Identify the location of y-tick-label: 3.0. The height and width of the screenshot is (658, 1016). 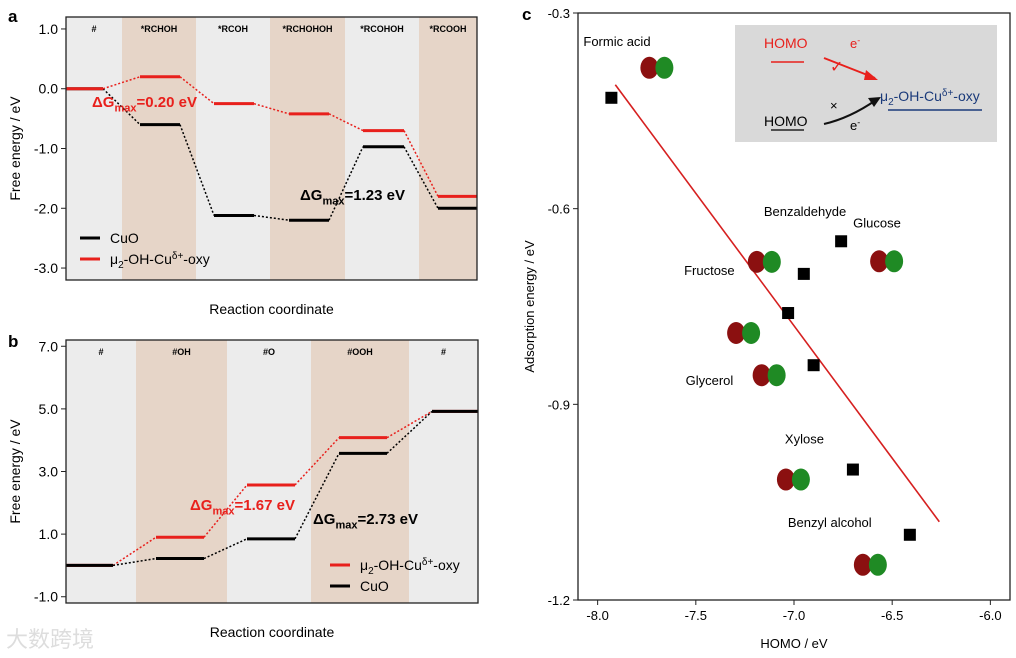
(49, 472).